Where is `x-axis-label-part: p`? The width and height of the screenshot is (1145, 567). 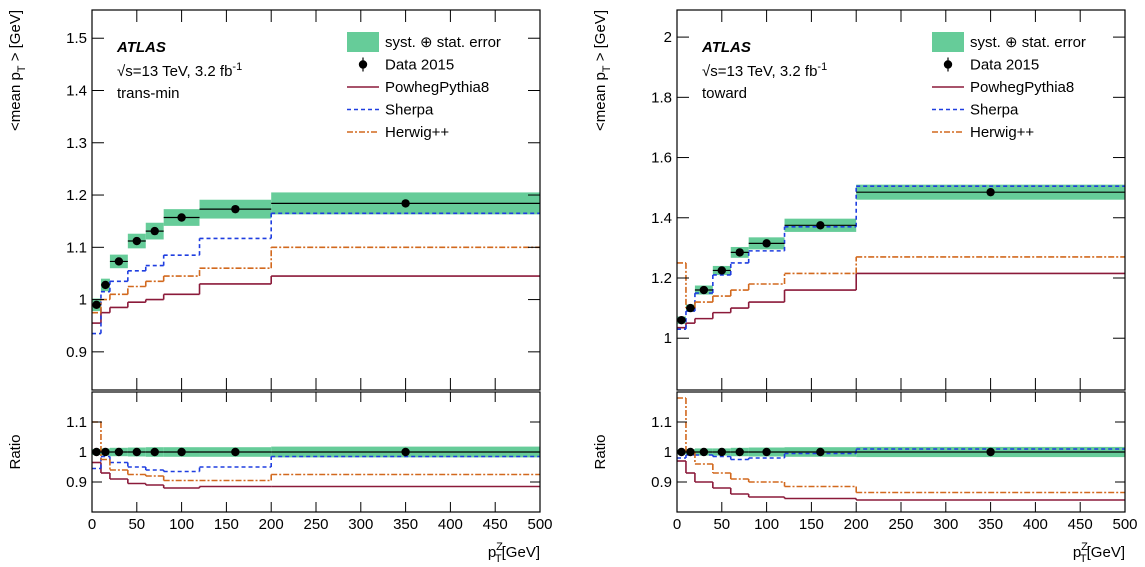 x-axis-label-part: p is located at coordinates (492, 552).